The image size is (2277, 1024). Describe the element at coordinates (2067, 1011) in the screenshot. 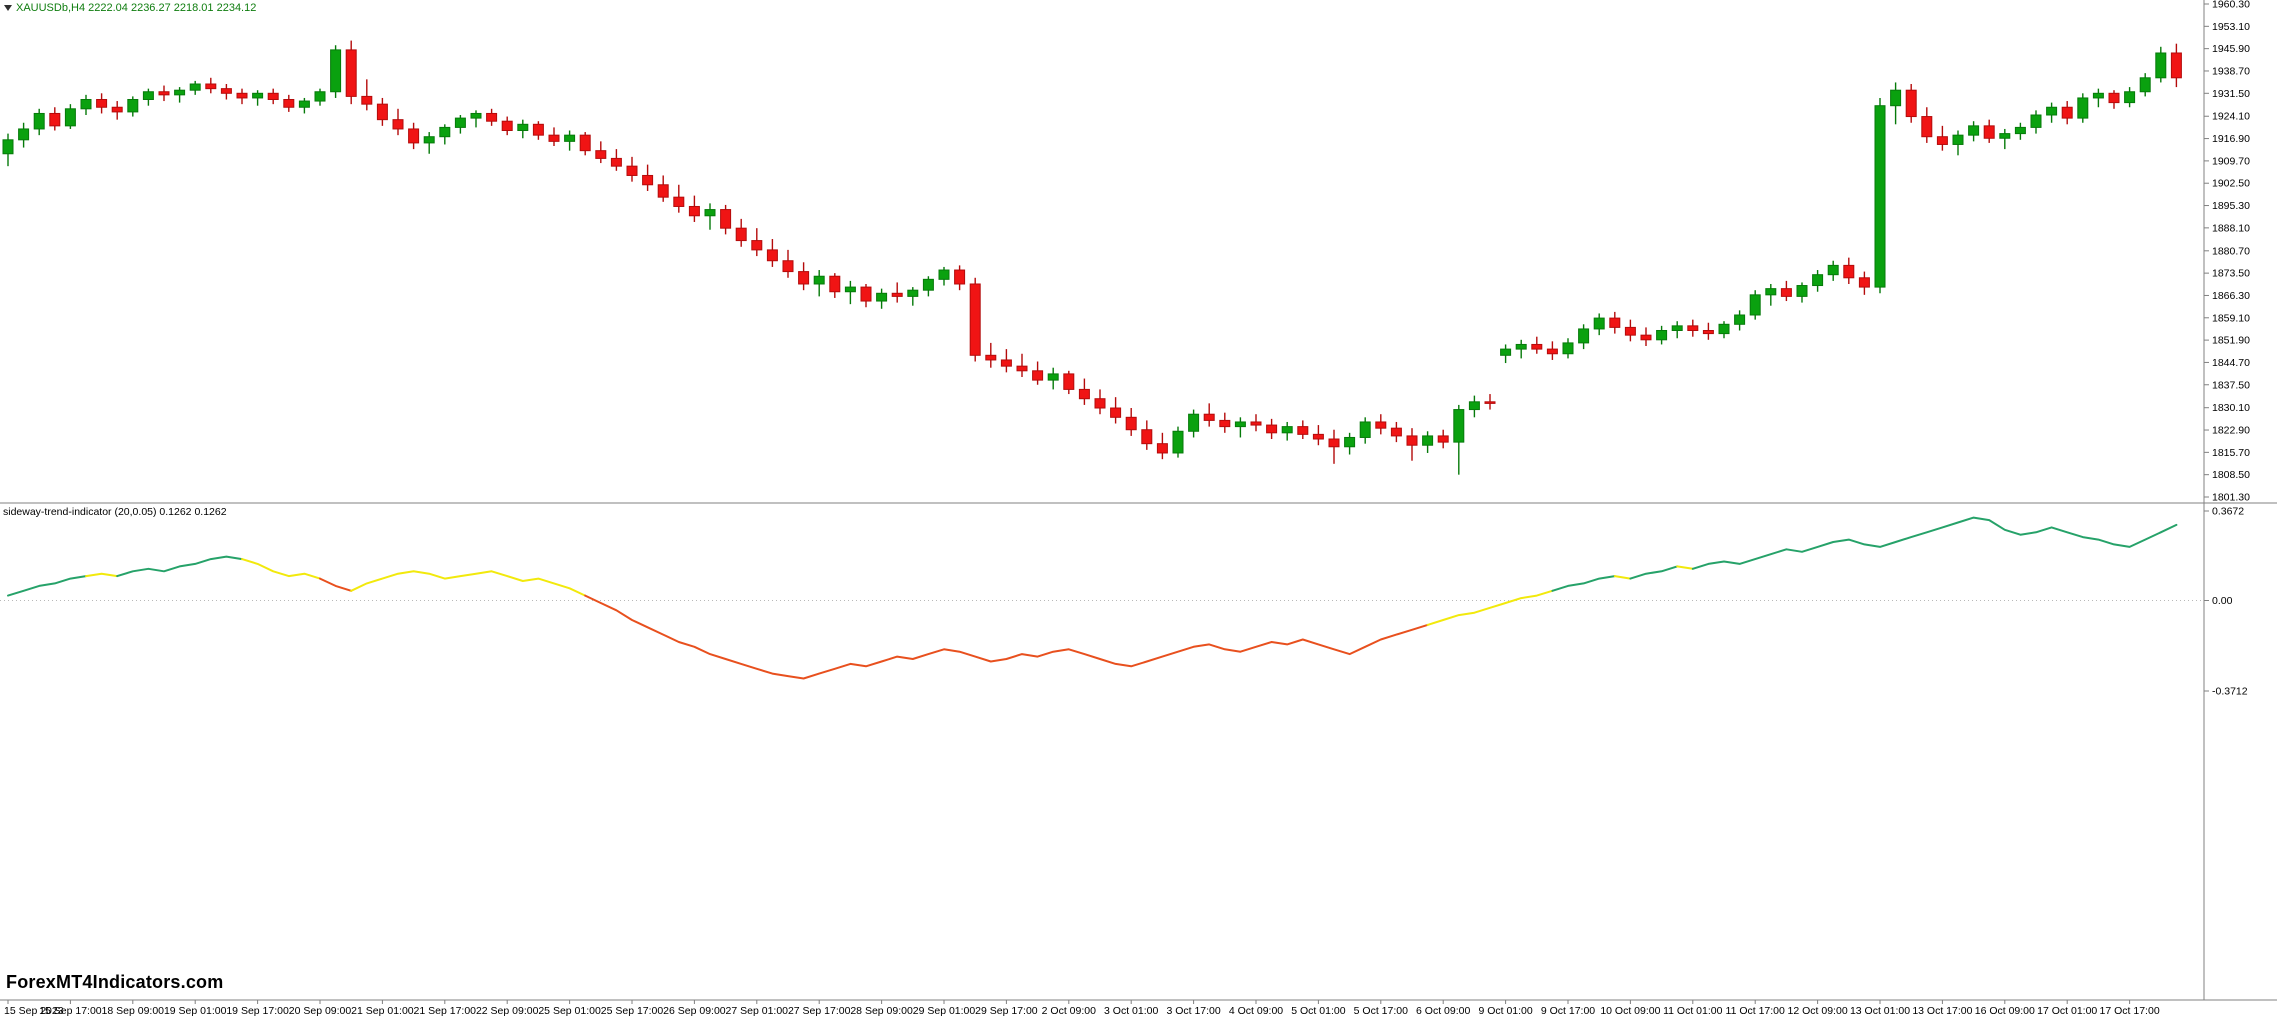

I see `svg-text: 17 Oct 01:00` at that location.